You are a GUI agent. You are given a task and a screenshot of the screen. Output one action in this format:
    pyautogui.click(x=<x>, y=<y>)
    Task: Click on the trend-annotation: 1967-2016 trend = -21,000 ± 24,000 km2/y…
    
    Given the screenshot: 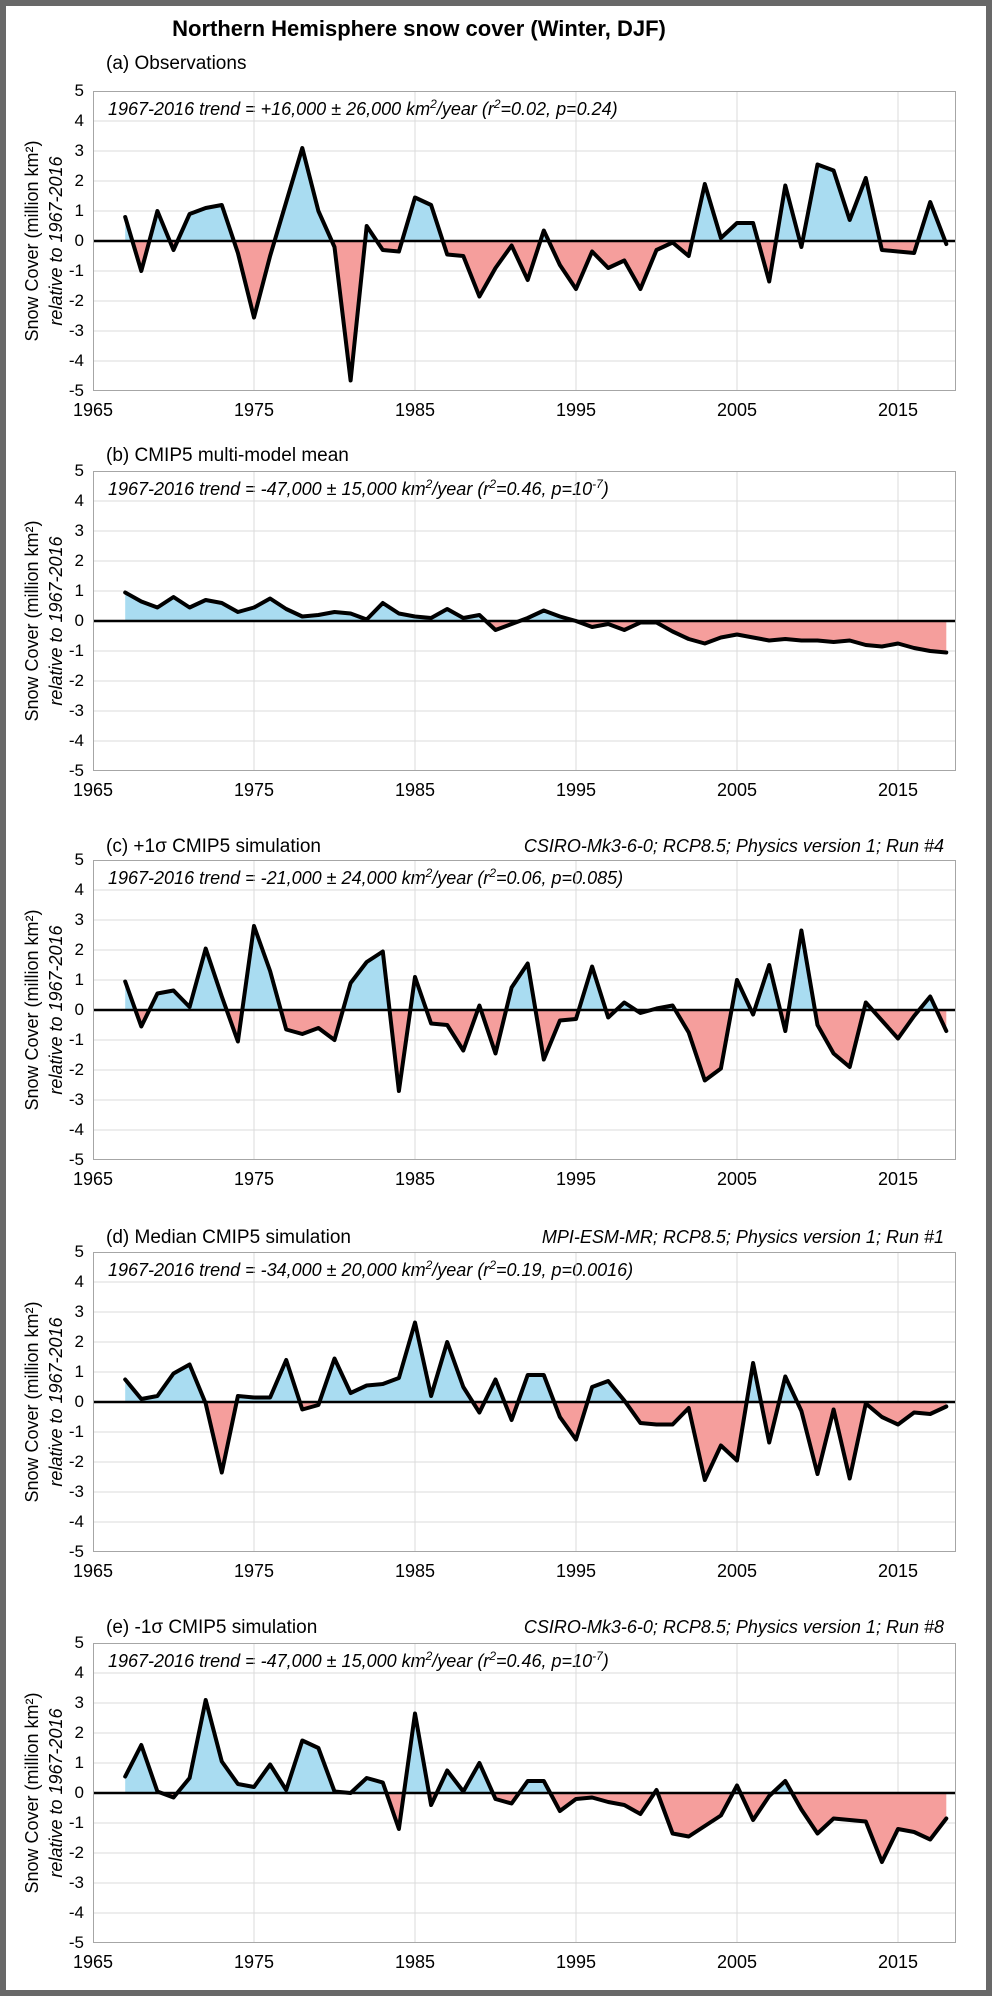 What is the action you would take?
    pyautogui.click(x=366, y=877)
    